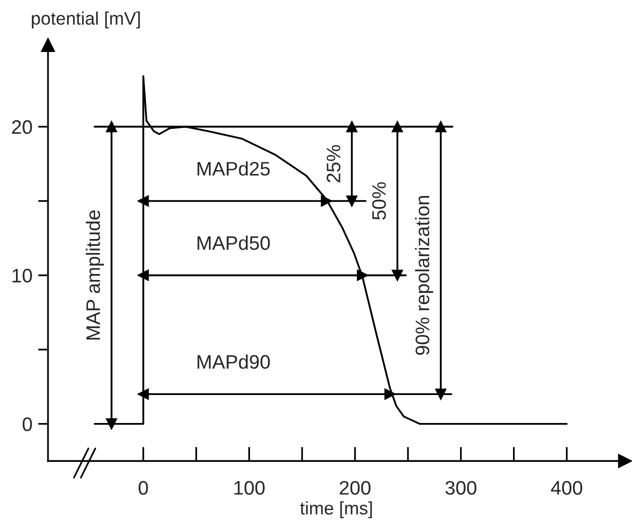 The image size is (632, 529). What do you see at coordinates (566, 487) in the screenshot?
I see `x-tick-label: 400` at bounding box center [566, 487].